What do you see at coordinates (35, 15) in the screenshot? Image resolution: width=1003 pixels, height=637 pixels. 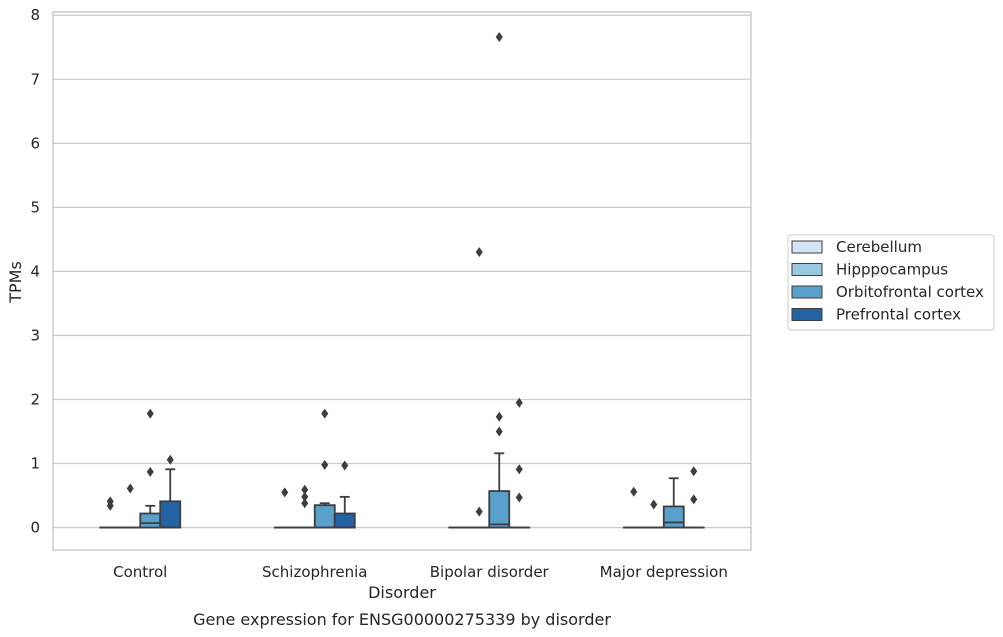 I see `y-tick-label: 8` at bounding box center [35, 15].